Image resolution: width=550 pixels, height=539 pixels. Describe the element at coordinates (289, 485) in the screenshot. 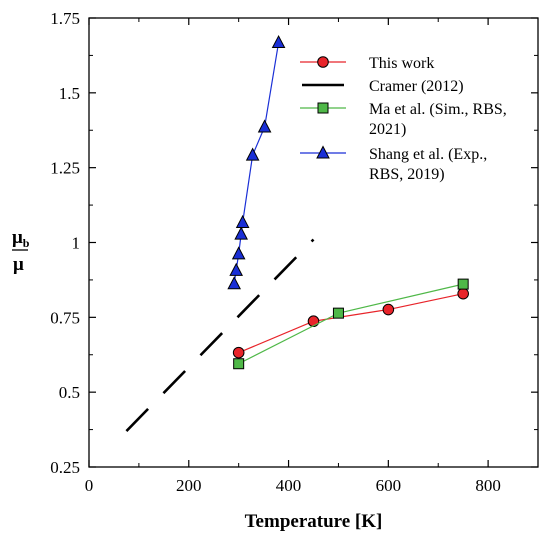

I see `x-tick-label: 400` at that location.